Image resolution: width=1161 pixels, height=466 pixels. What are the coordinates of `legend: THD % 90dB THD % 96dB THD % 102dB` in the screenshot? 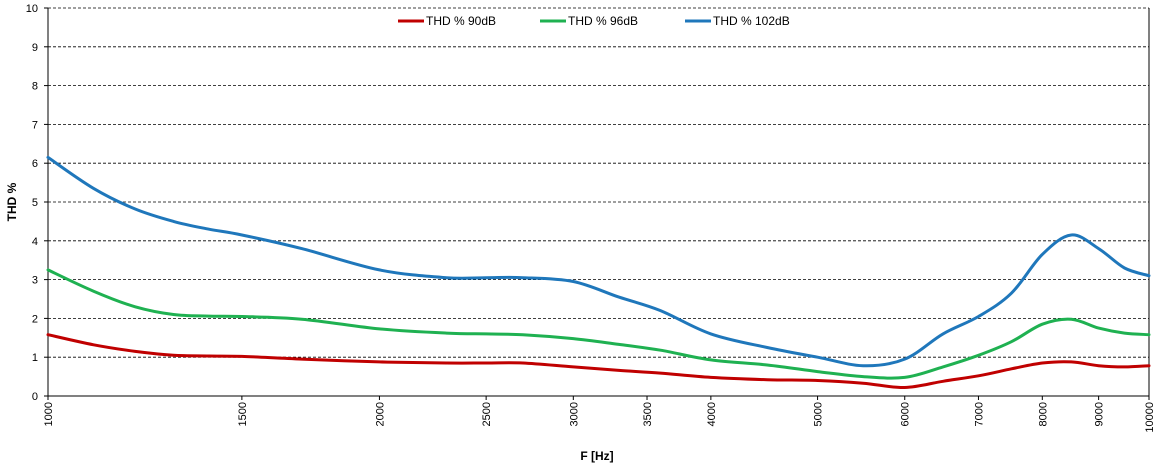 It's located at (594, 21).